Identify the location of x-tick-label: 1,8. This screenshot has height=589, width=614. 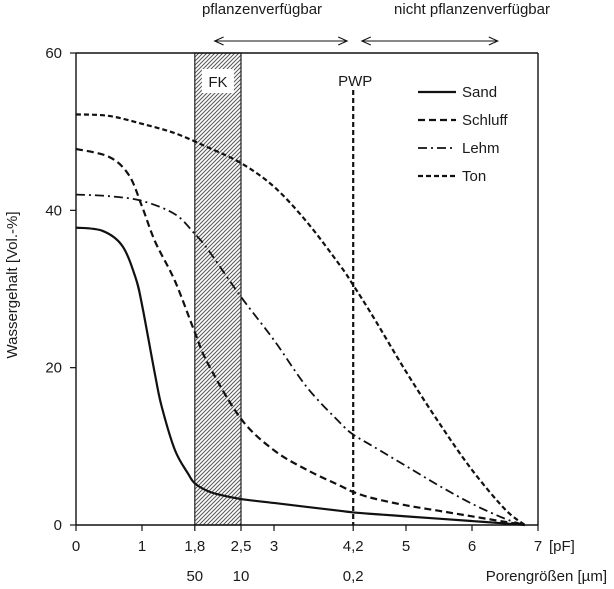
(194, 546).